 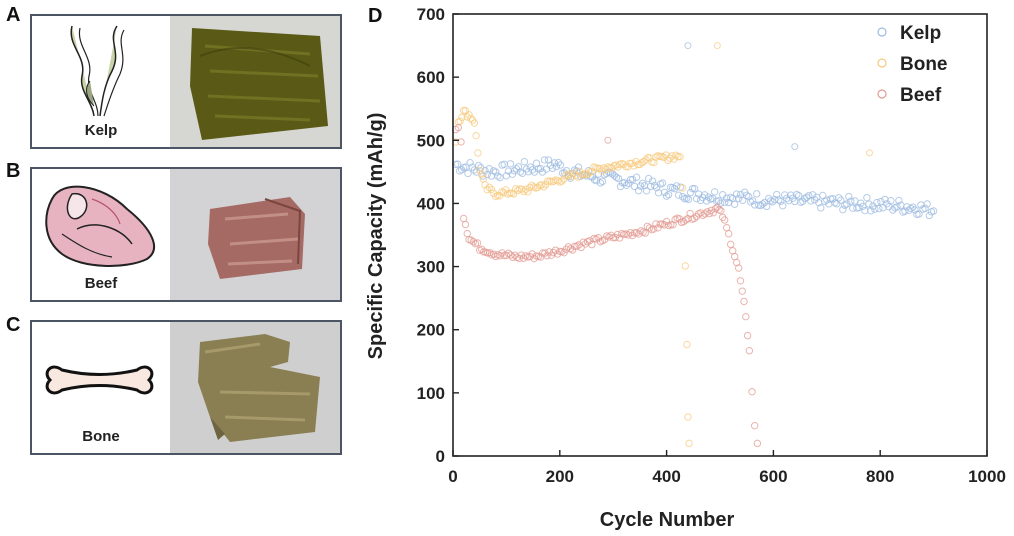 What do you see at coordinates (255, 234) in the screenshot?
I see `beef-photo-image` at bounding box center [255, 234].